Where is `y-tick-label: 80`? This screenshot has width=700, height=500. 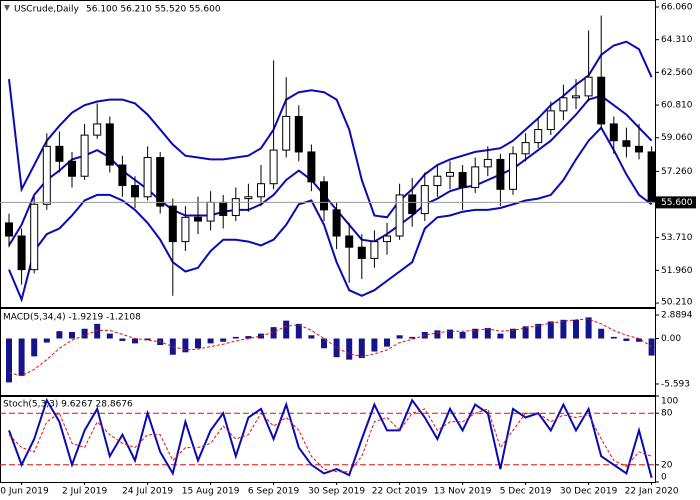 y-tick-label: 80 is located at coordinates (667, 414).